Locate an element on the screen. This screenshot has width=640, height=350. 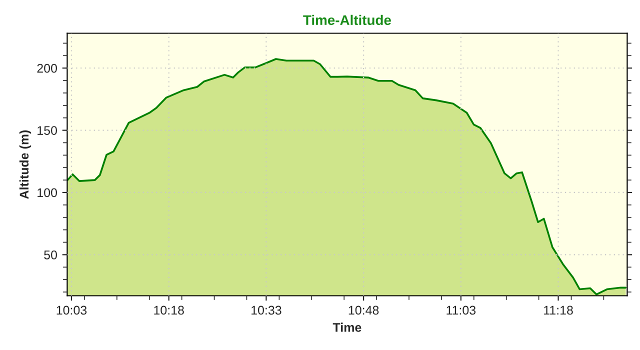
y-tick-label: 200 is located at coordinates (47, 68).